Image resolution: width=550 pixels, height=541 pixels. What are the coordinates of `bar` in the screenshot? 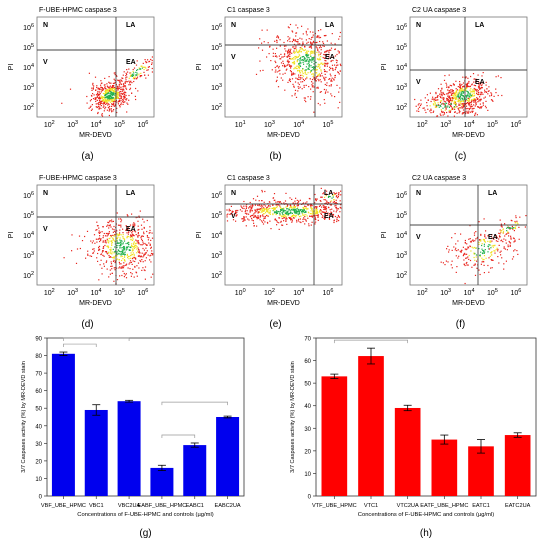 It's located at (228, 456).